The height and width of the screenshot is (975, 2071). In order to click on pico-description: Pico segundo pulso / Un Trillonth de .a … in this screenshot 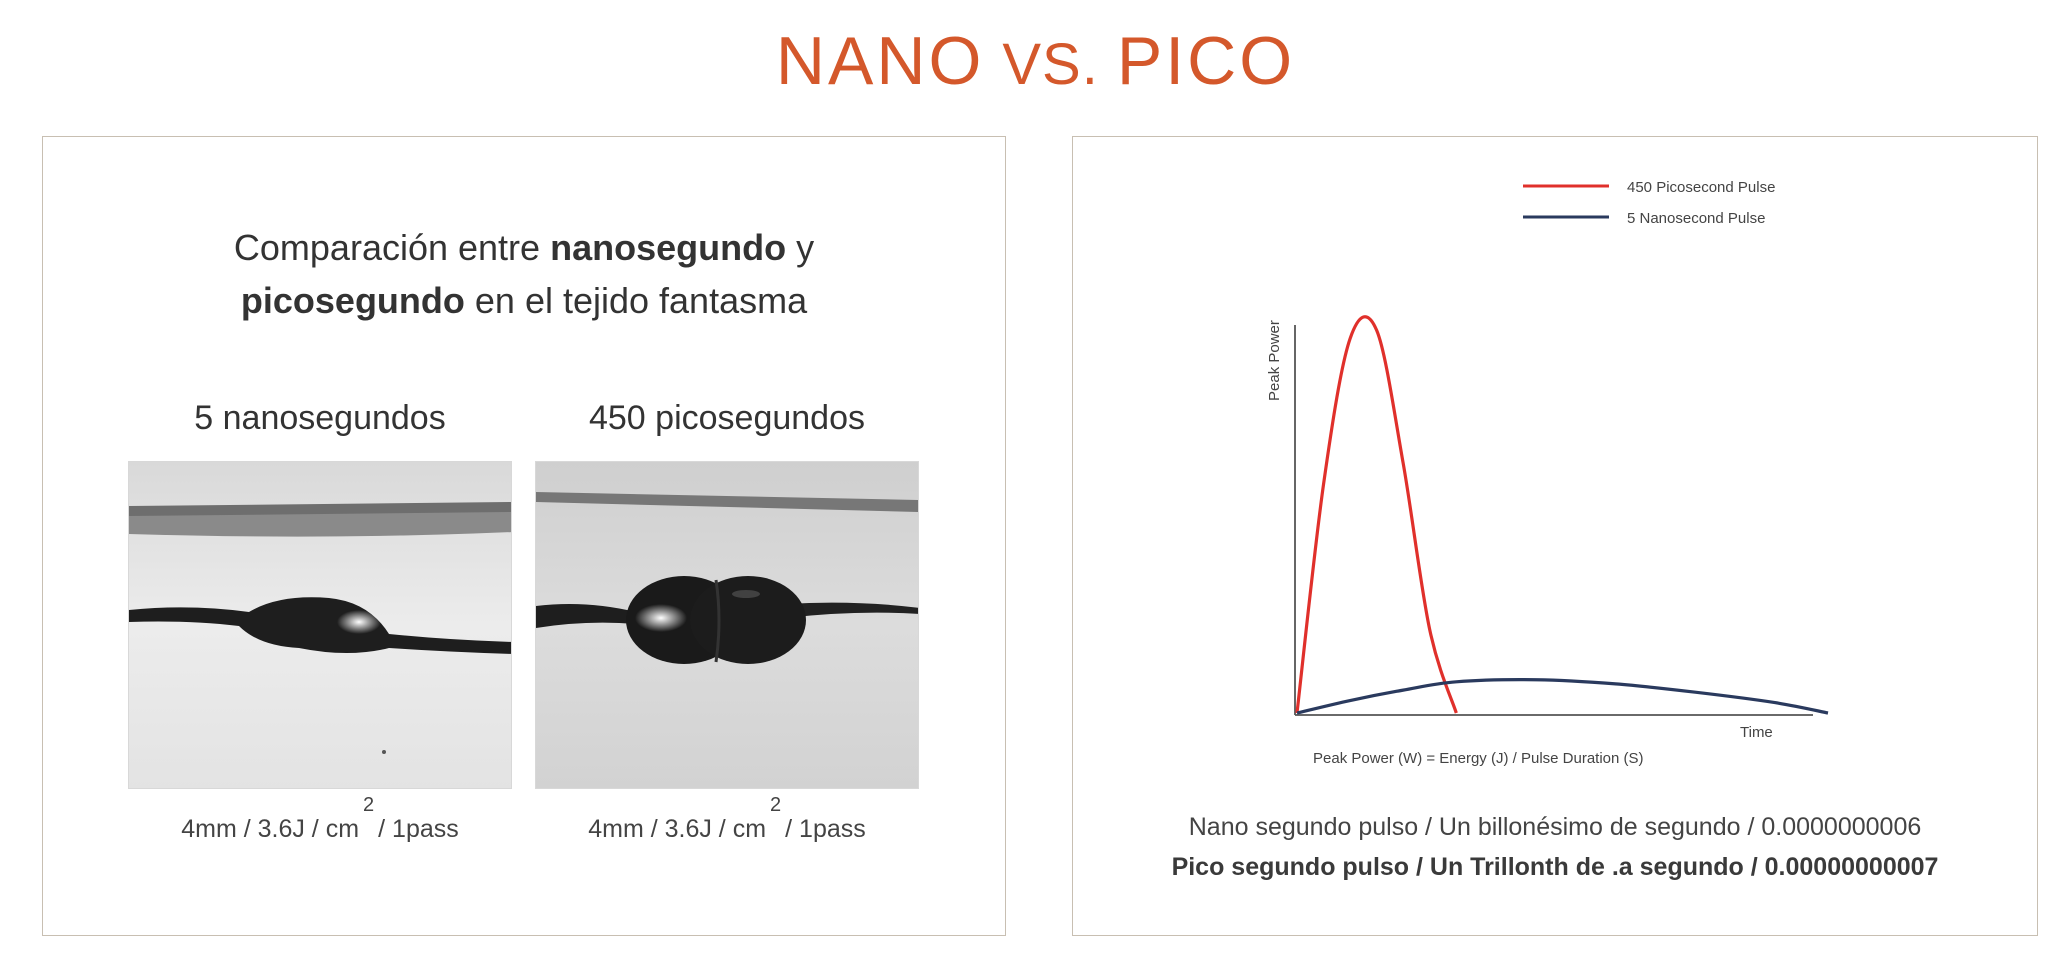, I will do `click(1555, 867)`.